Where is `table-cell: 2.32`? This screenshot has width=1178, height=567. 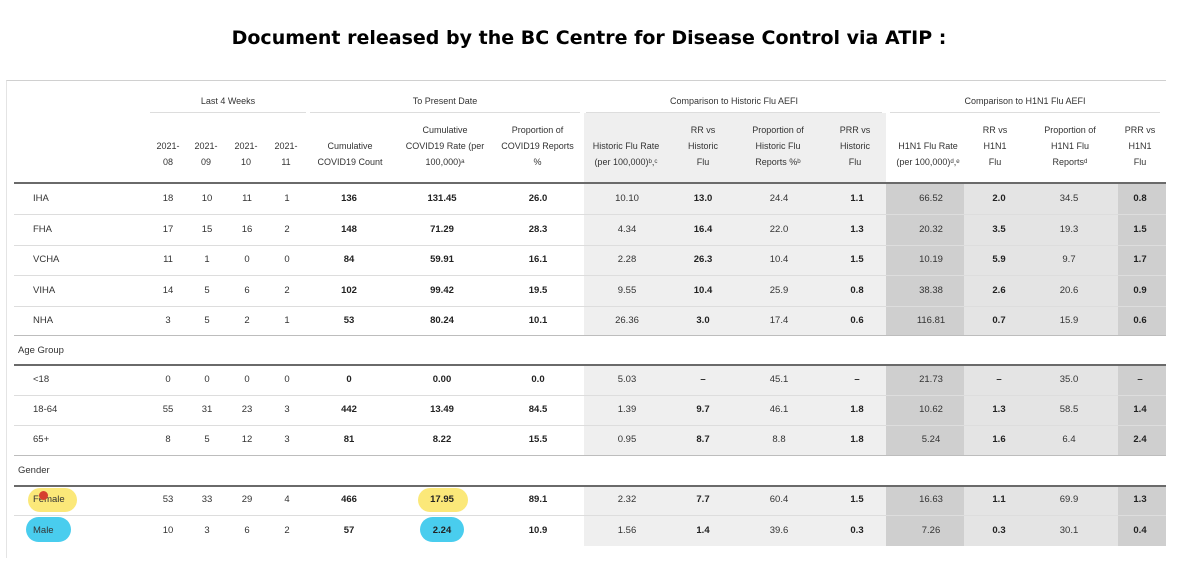
table-cell: 2.32 is located at coordinates (627, 499).